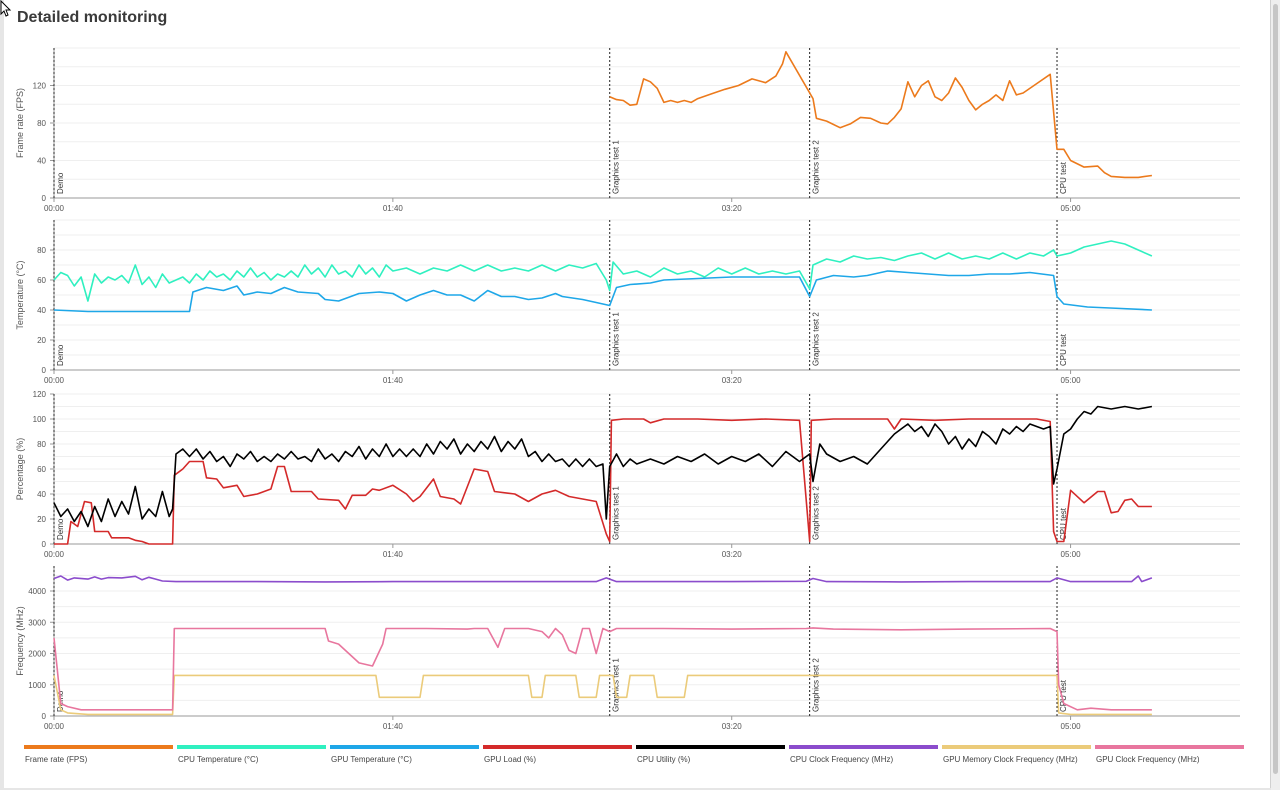 Image resolution: width=1280 pixels, height=790 pixels. Describe the element at coordinates (20, 294) in the screenshot. I see `y-axis-label: Temperature (°C)` at that location.